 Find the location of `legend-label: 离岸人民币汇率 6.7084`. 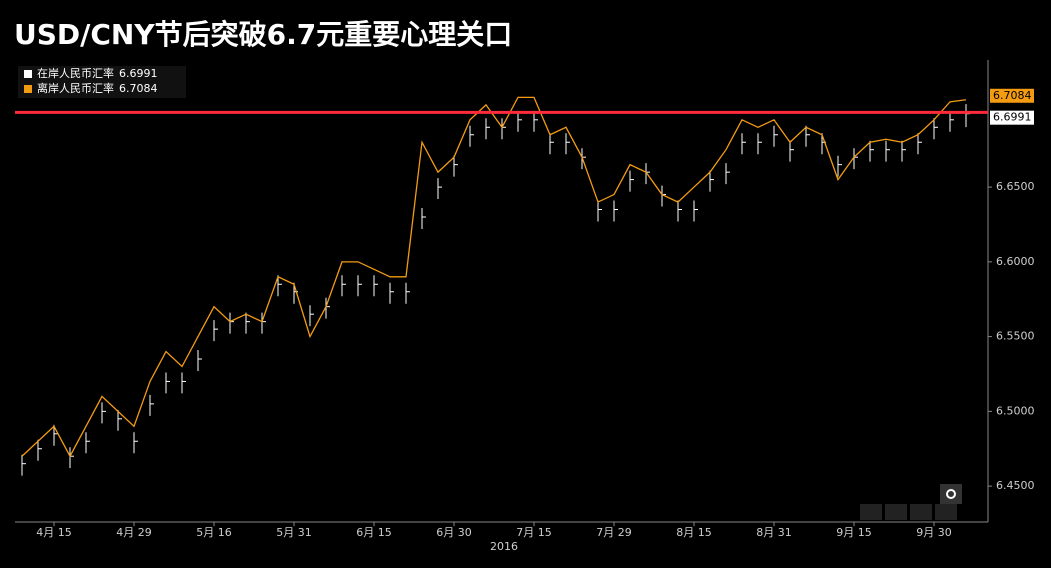

legend-label: 离岸人民币汇率 6.7084 is located at coordinates (97, 88).